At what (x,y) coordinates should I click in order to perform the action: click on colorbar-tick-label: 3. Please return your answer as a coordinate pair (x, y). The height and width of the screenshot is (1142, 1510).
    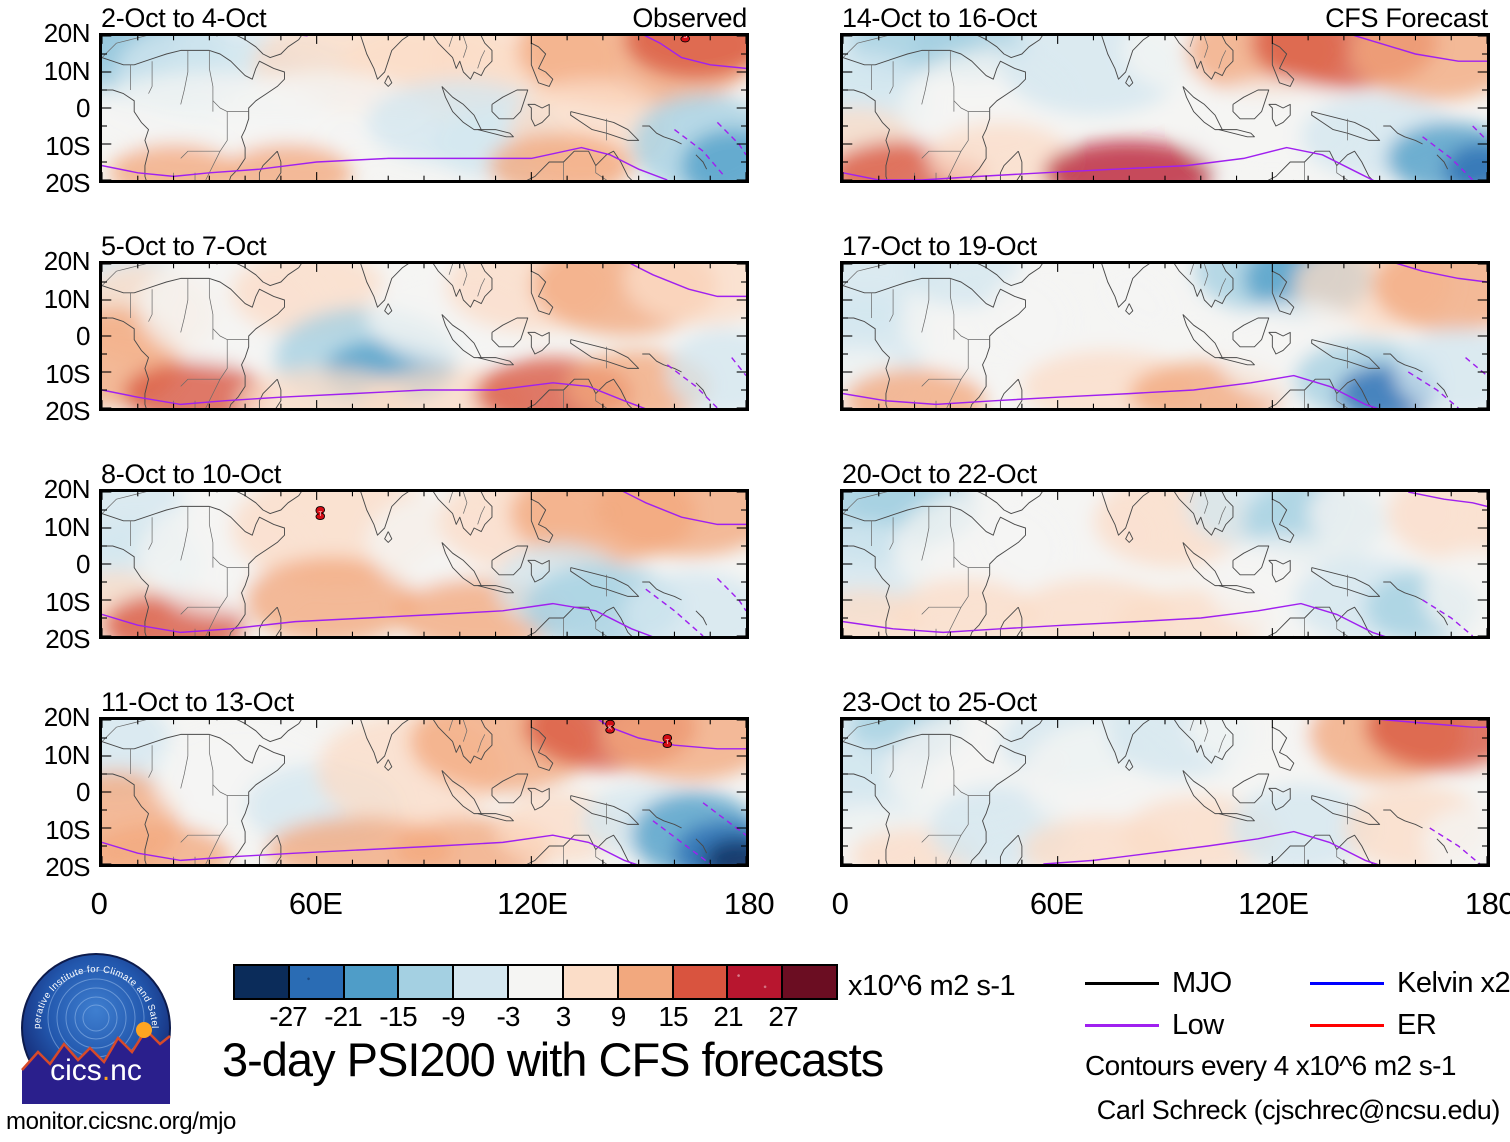
    Looking at the image, I should click on (563, 1016).